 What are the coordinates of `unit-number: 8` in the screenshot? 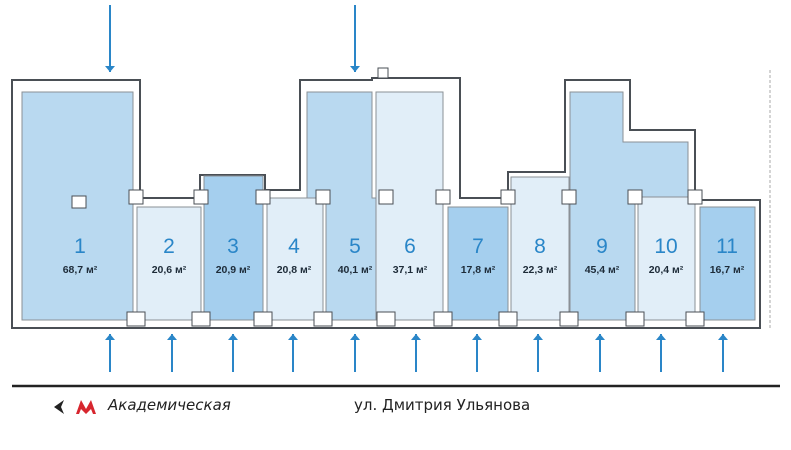 It's located at (540, 246).